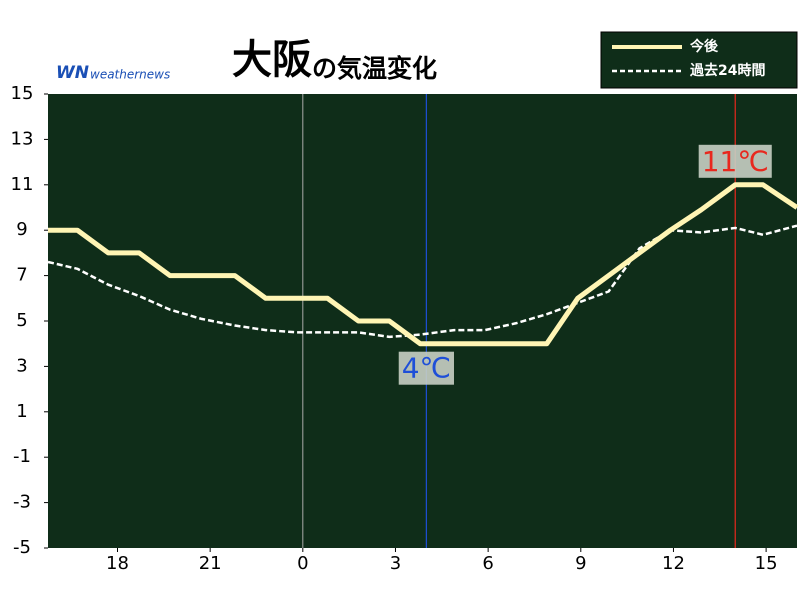 Image resolution: width=800 pixels, height=600 pixels. I want to click on y-tick-label: 7, so click(21, 275).